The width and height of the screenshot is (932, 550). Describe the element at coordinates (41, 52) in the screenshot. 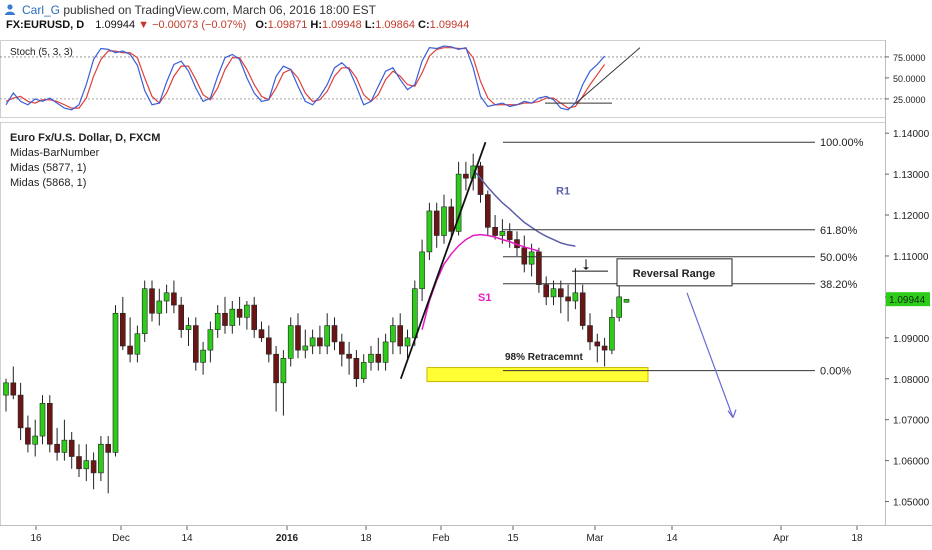

I see `stoch-title: Stoch (5, 3, 3)` at that location.